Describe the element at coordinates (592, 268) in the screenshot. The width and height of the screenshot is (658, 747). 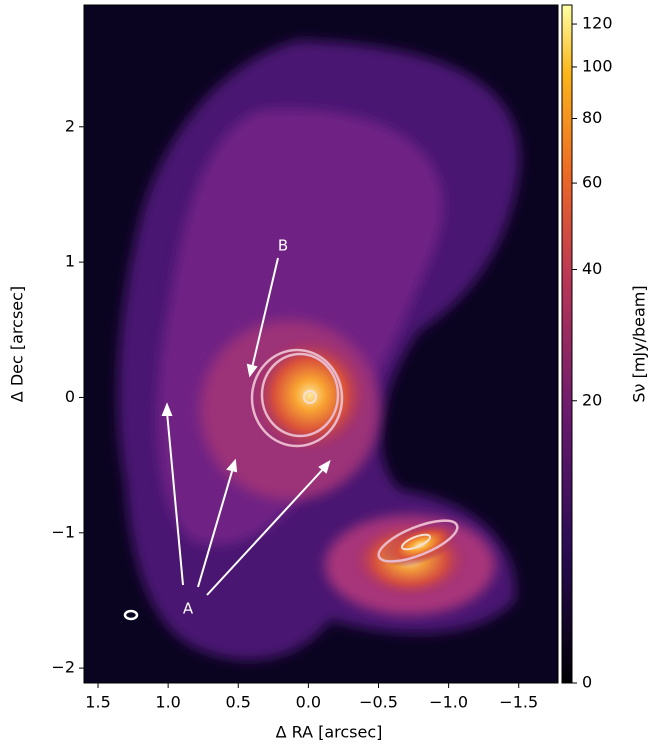
I see `colorbar-tick-label: 40` at that location.